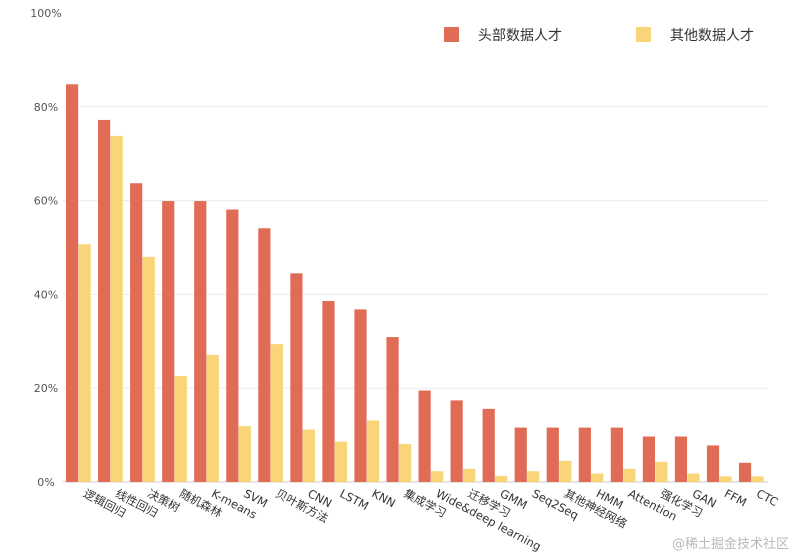 Image resolution: width=799 pixels, height=558 pixels. I want to click on x-category-label: FFM, so click(735, 497).